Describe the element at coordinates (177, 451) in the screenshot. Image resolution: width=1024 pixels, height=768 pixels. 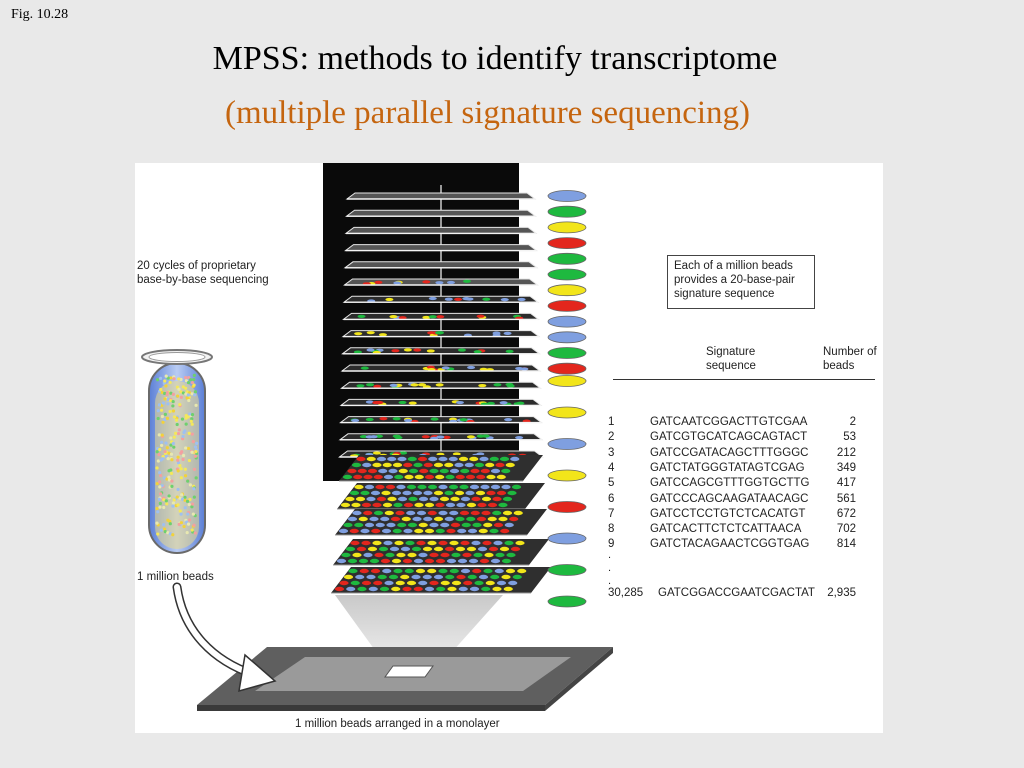
I see `test-tube-icon` at that location.